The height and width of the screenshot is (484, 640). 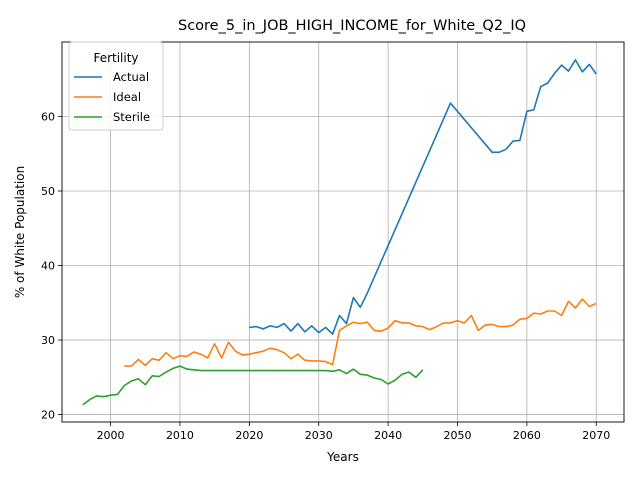 I want to click on legend-title: Fertility, so click(x=115, y=58).